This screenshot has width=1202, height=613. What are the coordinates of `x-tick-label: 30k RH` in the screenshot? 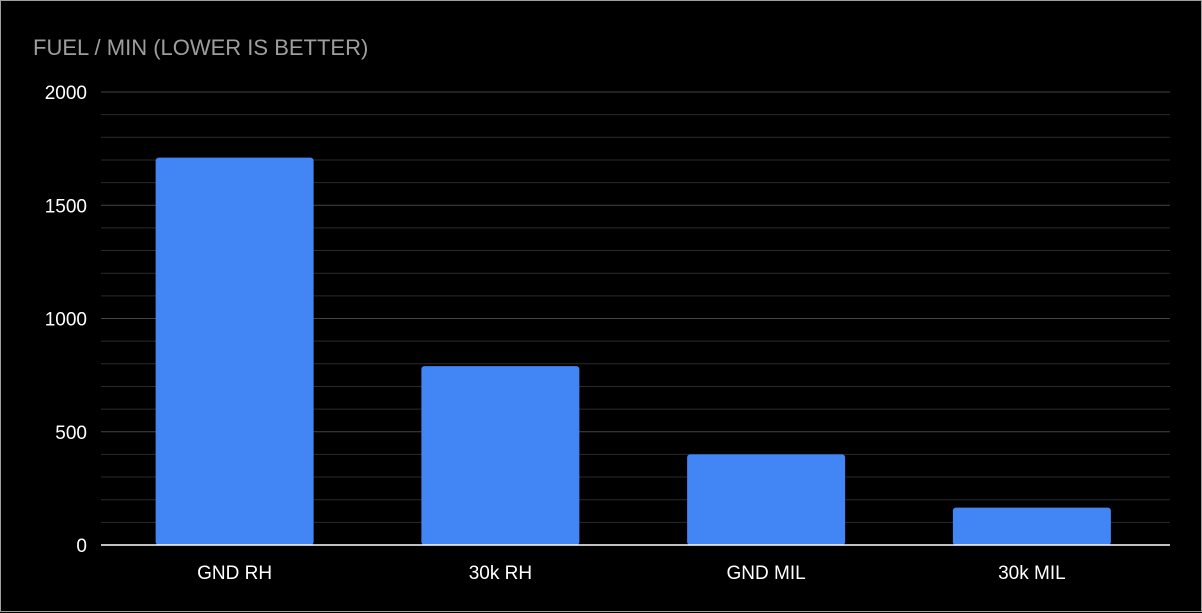 It's located at (500, 573).